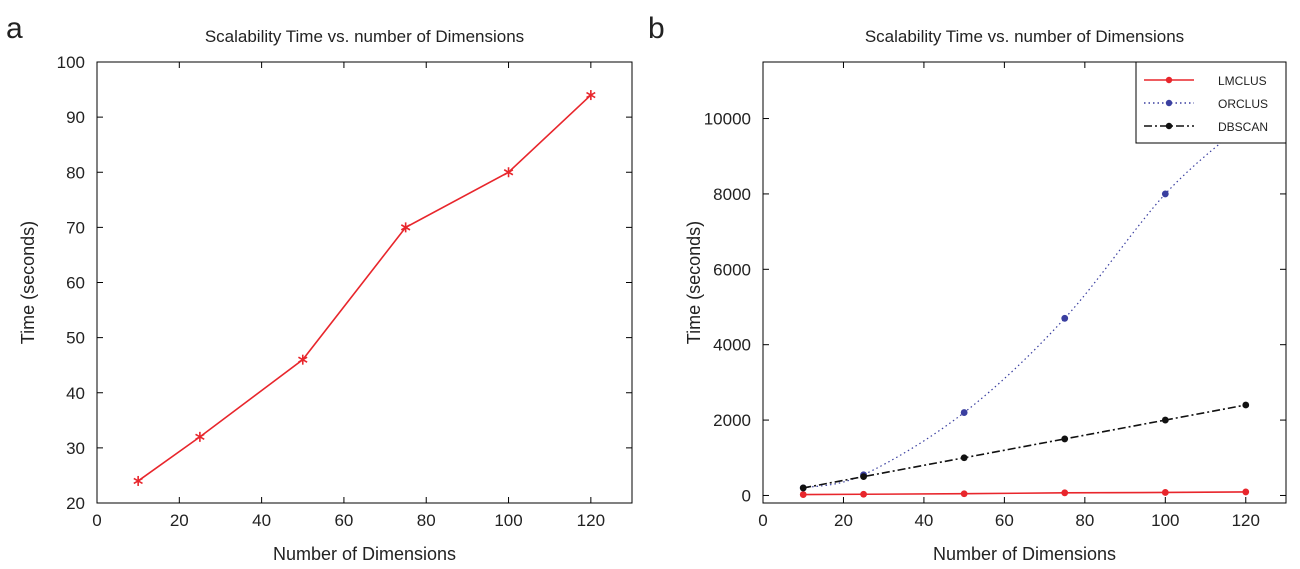  What do you see at coordinates (732, 269) in the screenshot?
I see `y-tick-label: 6000` at bounding box center [732, 269].